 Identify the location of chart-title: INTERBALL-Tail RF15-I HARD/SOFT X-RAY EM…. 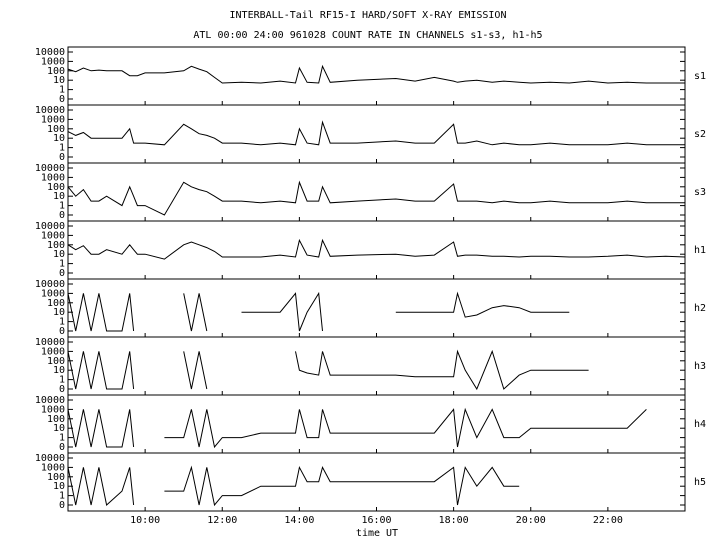
(368, 15).